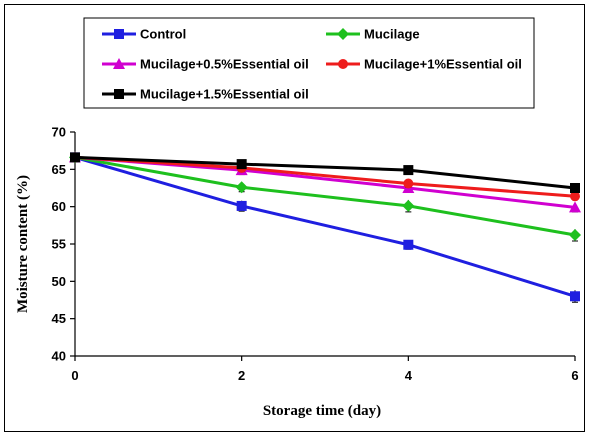 This screenshot has height=436, width=589. What do you see at coordinates (224, 94) in the screenshot?
I see `legend-label: Mucilage+1.5%Essential oil` at bounding box center [224, 94].